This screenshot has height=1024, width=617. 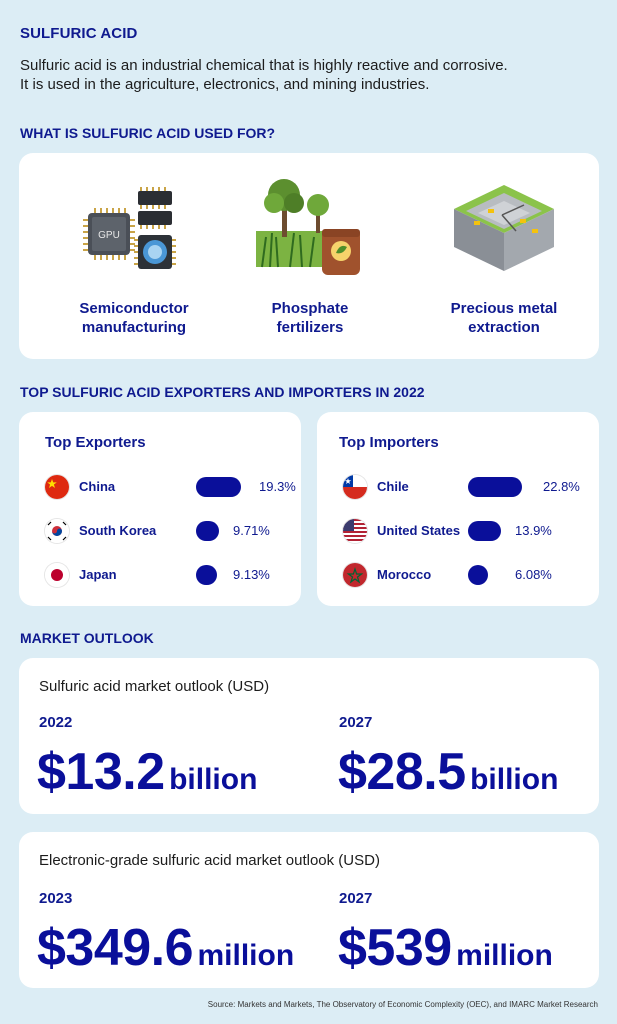 What do you see at coordinates (109, 235) in the screenshot?
I see `chip-label: GPU` at bounding box center [109, 235].